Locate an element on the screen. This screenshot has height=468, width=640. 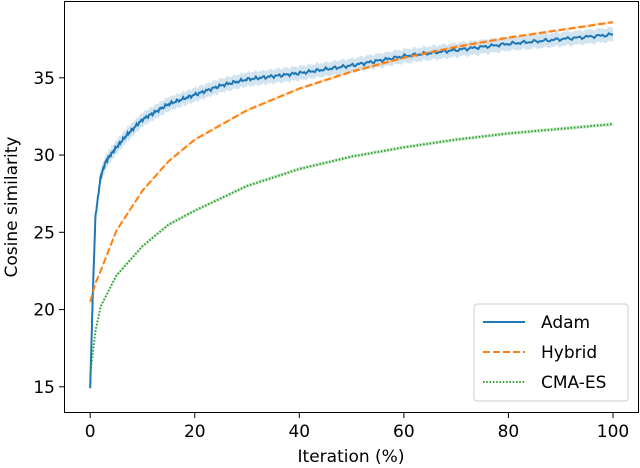
legend-label: Adam is located at coordinates (565, 323).